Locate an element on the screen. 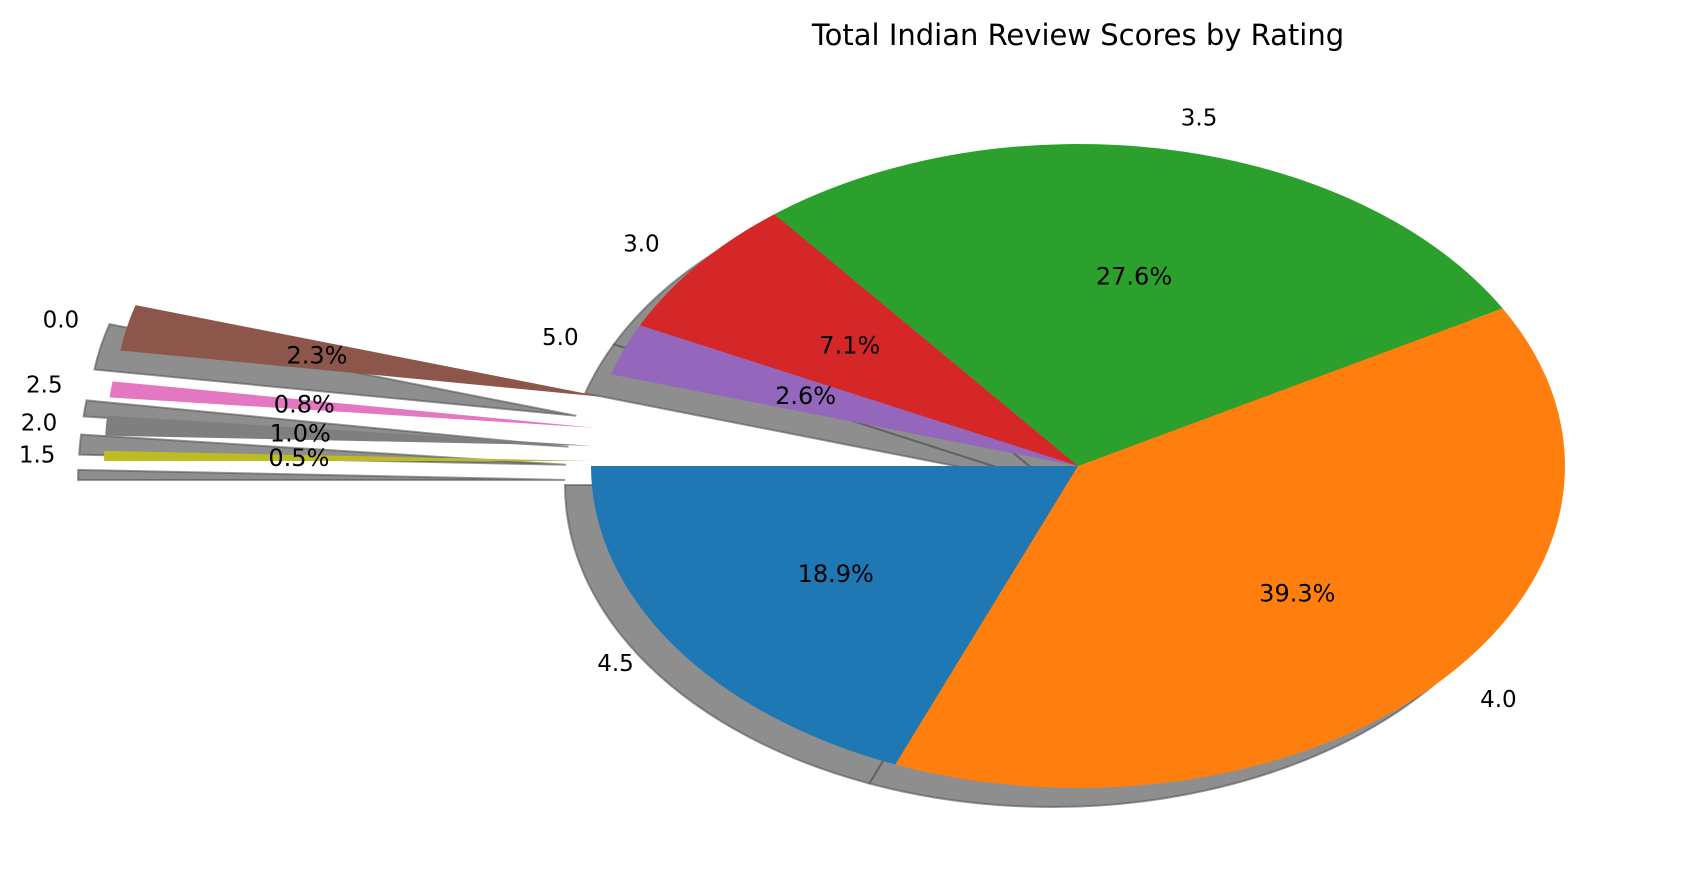 This screenshot has width=1695, height=886. slice-percent-5-0: 2.6% is located at coordinates (805, 396).